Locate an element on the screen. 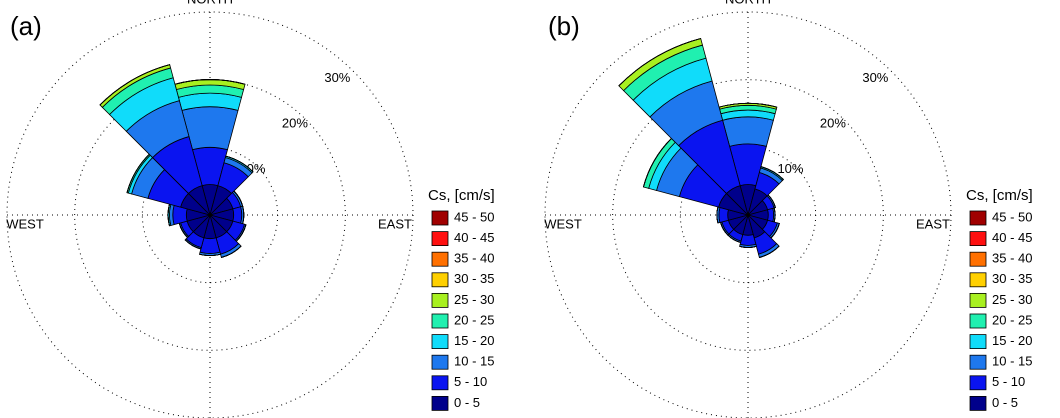 The height and width of the screenshot is (418, 1060). r-tick-label: 10% is located at coordinates (790, 168).